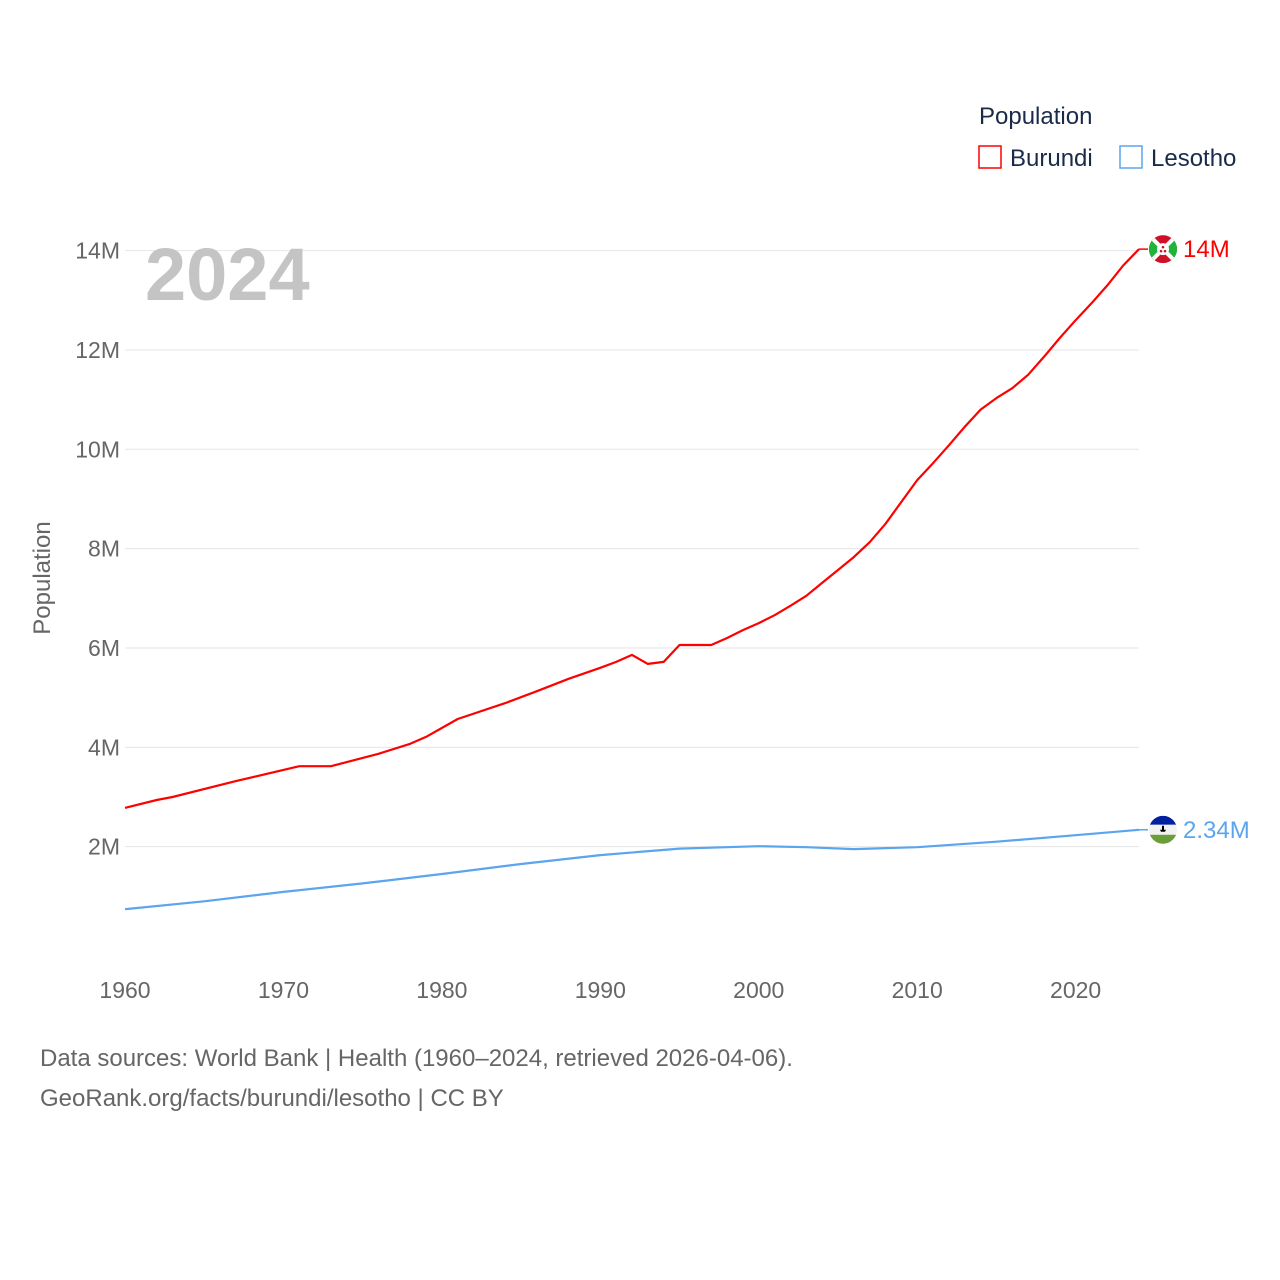 The image size is (1280, 1280). Describe the element at coordinates (104, 747) in the screenshot. I see `y-tick-label: 4M` at that location.